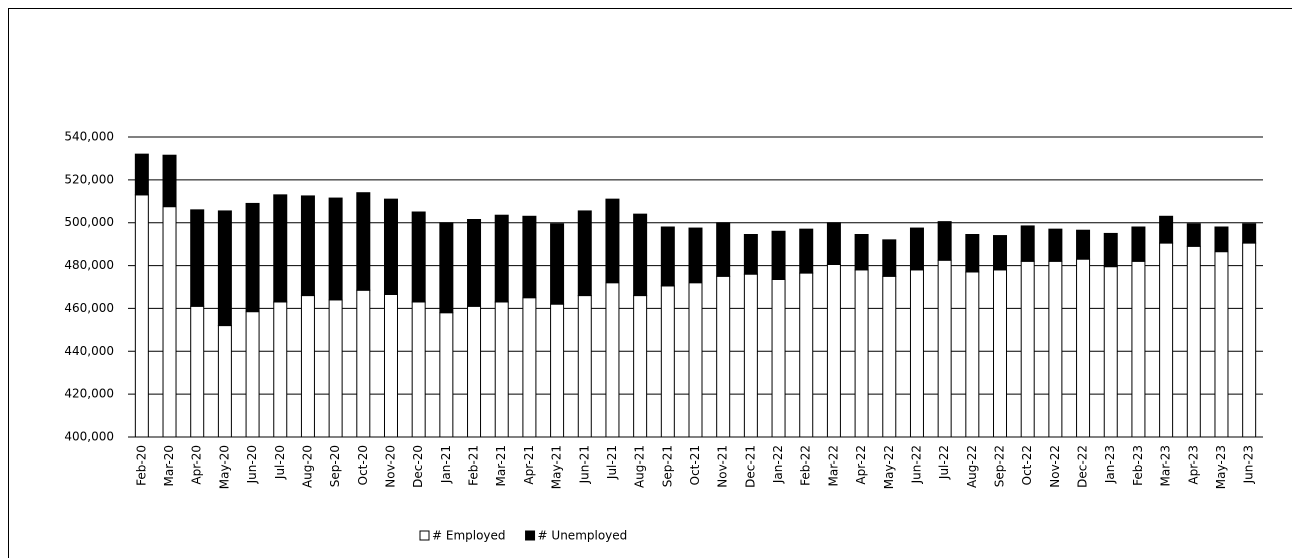 This screenshot has height=558, width=1292. What do you see at coordinates (695, 465) in the screenshot?
I see `x-tick-label: Oct-21` at bounding box center [695, 465].